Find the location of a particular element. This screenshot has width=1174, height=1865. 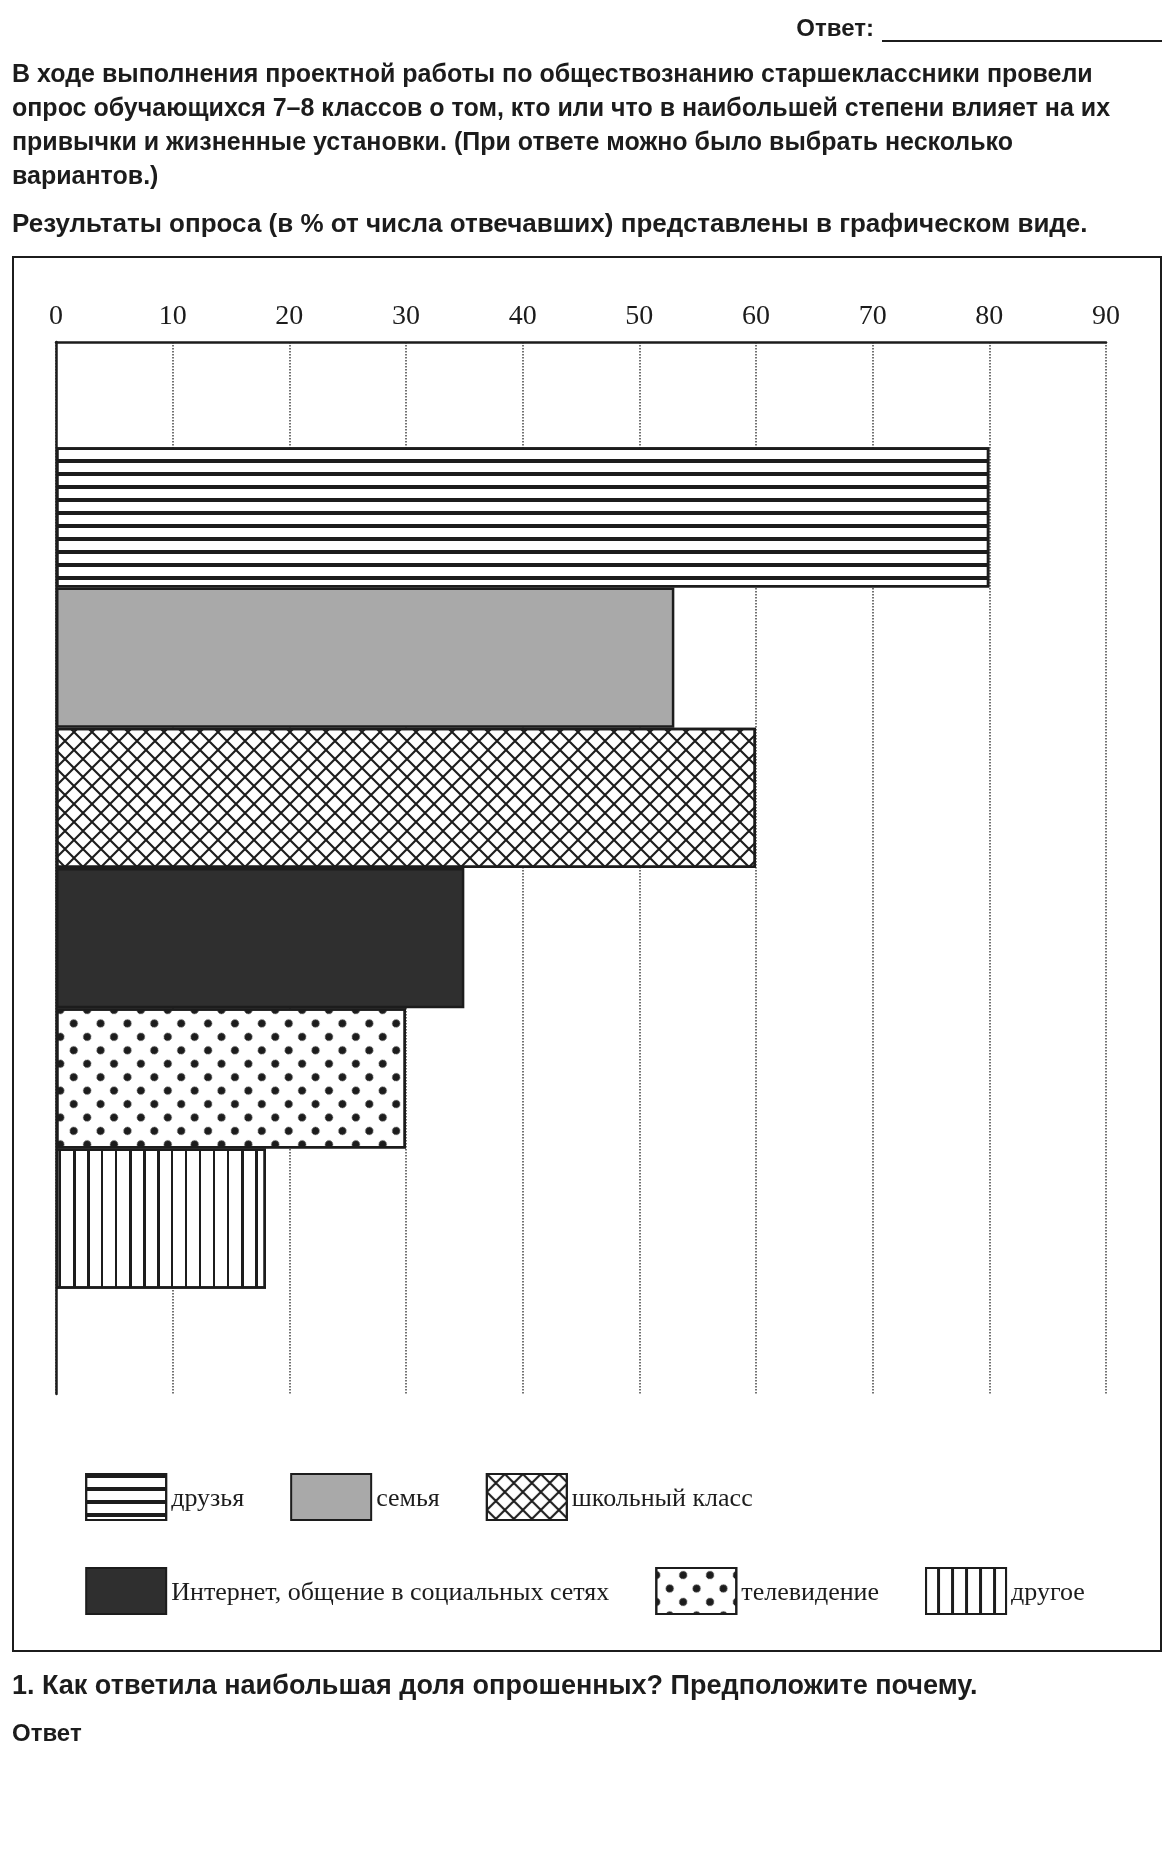

legend-label: школьный класс is located at coordinates (662, 1497).